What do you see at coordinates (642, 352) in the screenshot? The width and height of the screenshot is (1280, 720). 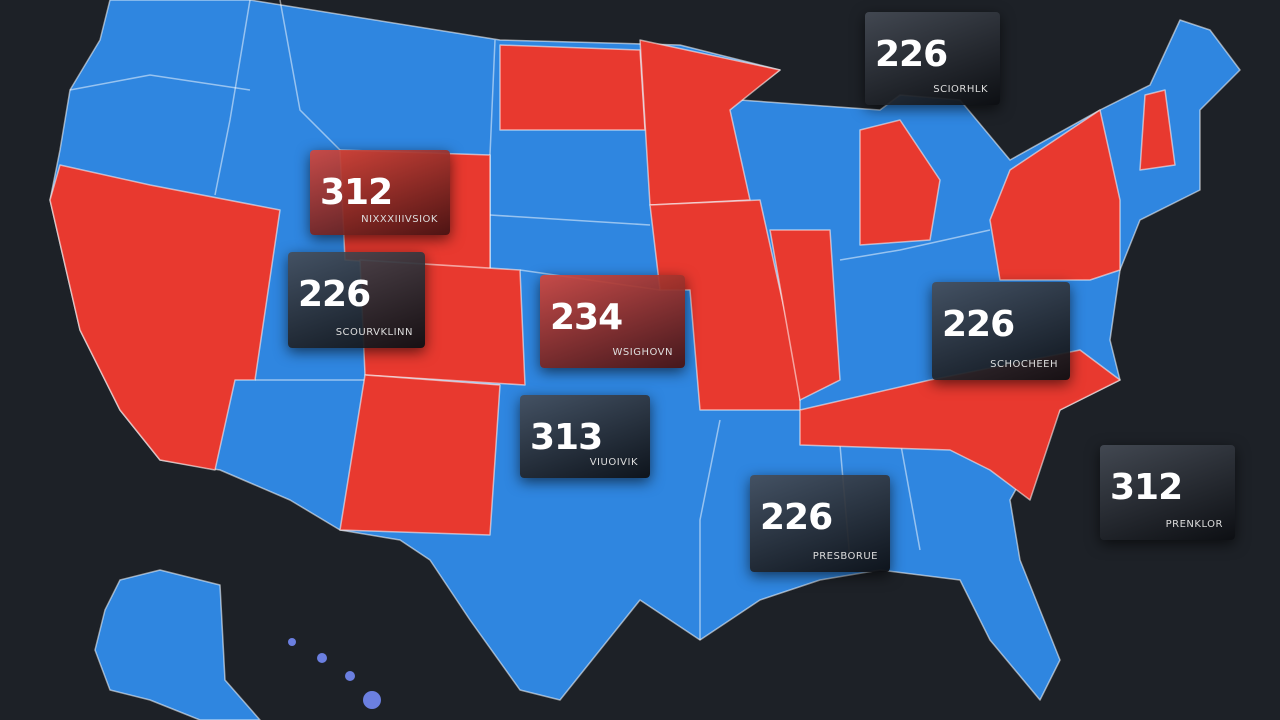 I see `label-caption: WSIGHOVN` at bounding box center [642, 352].